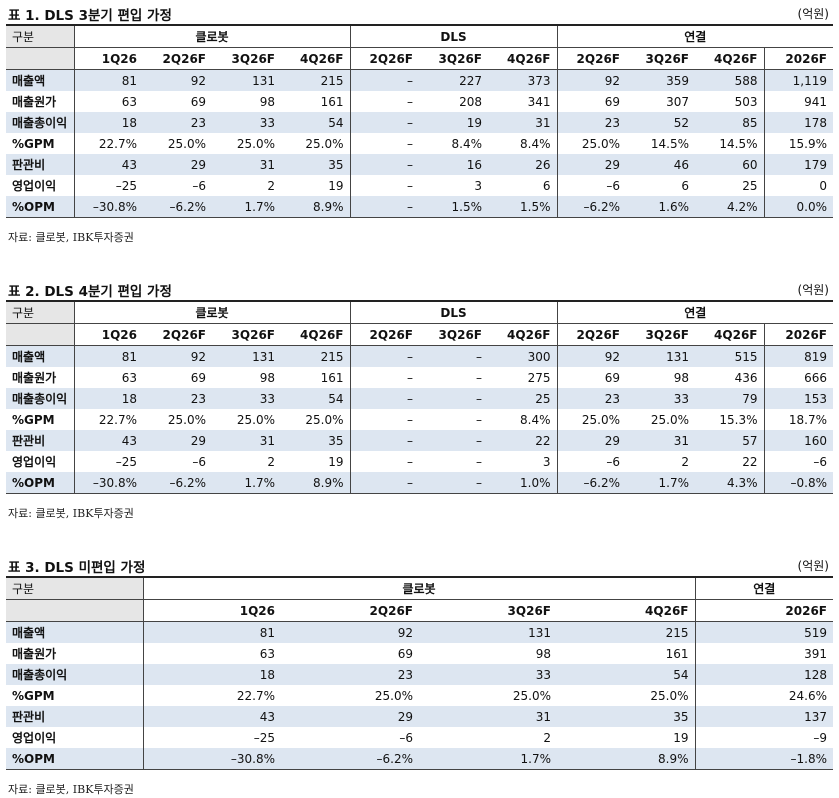 This screenshot has width=839, height=798. Describe the element at coordinates (798, 122) in the screenshot. I see `table-cell: 178` at that location.